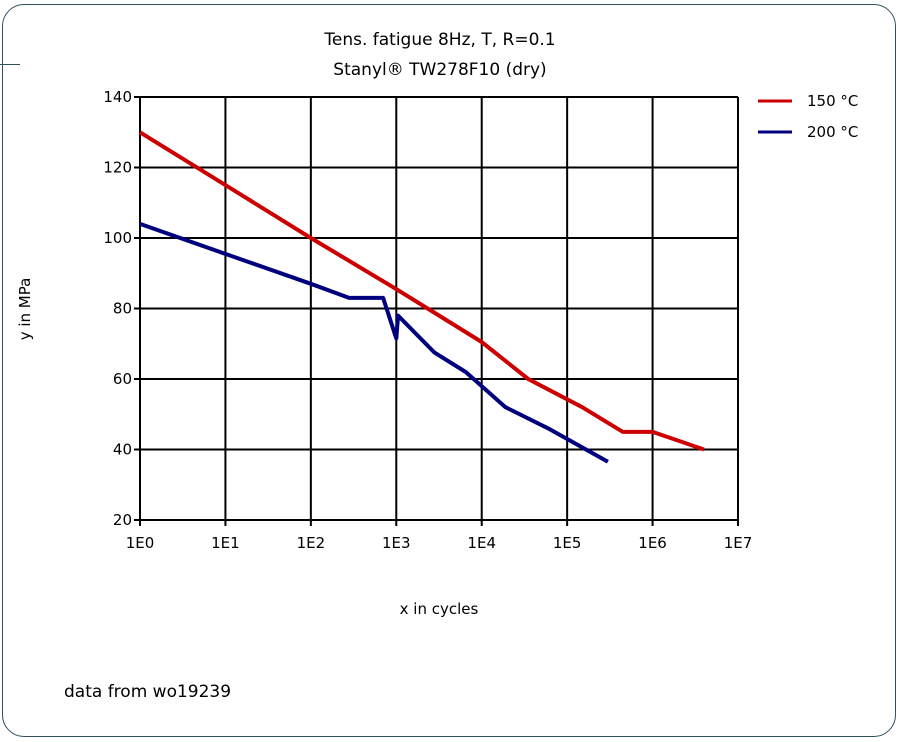 Image resolution: width=901 pixels, height=742 pixels. I want to click on x-tick-label: 1E6, so click(652, 543).